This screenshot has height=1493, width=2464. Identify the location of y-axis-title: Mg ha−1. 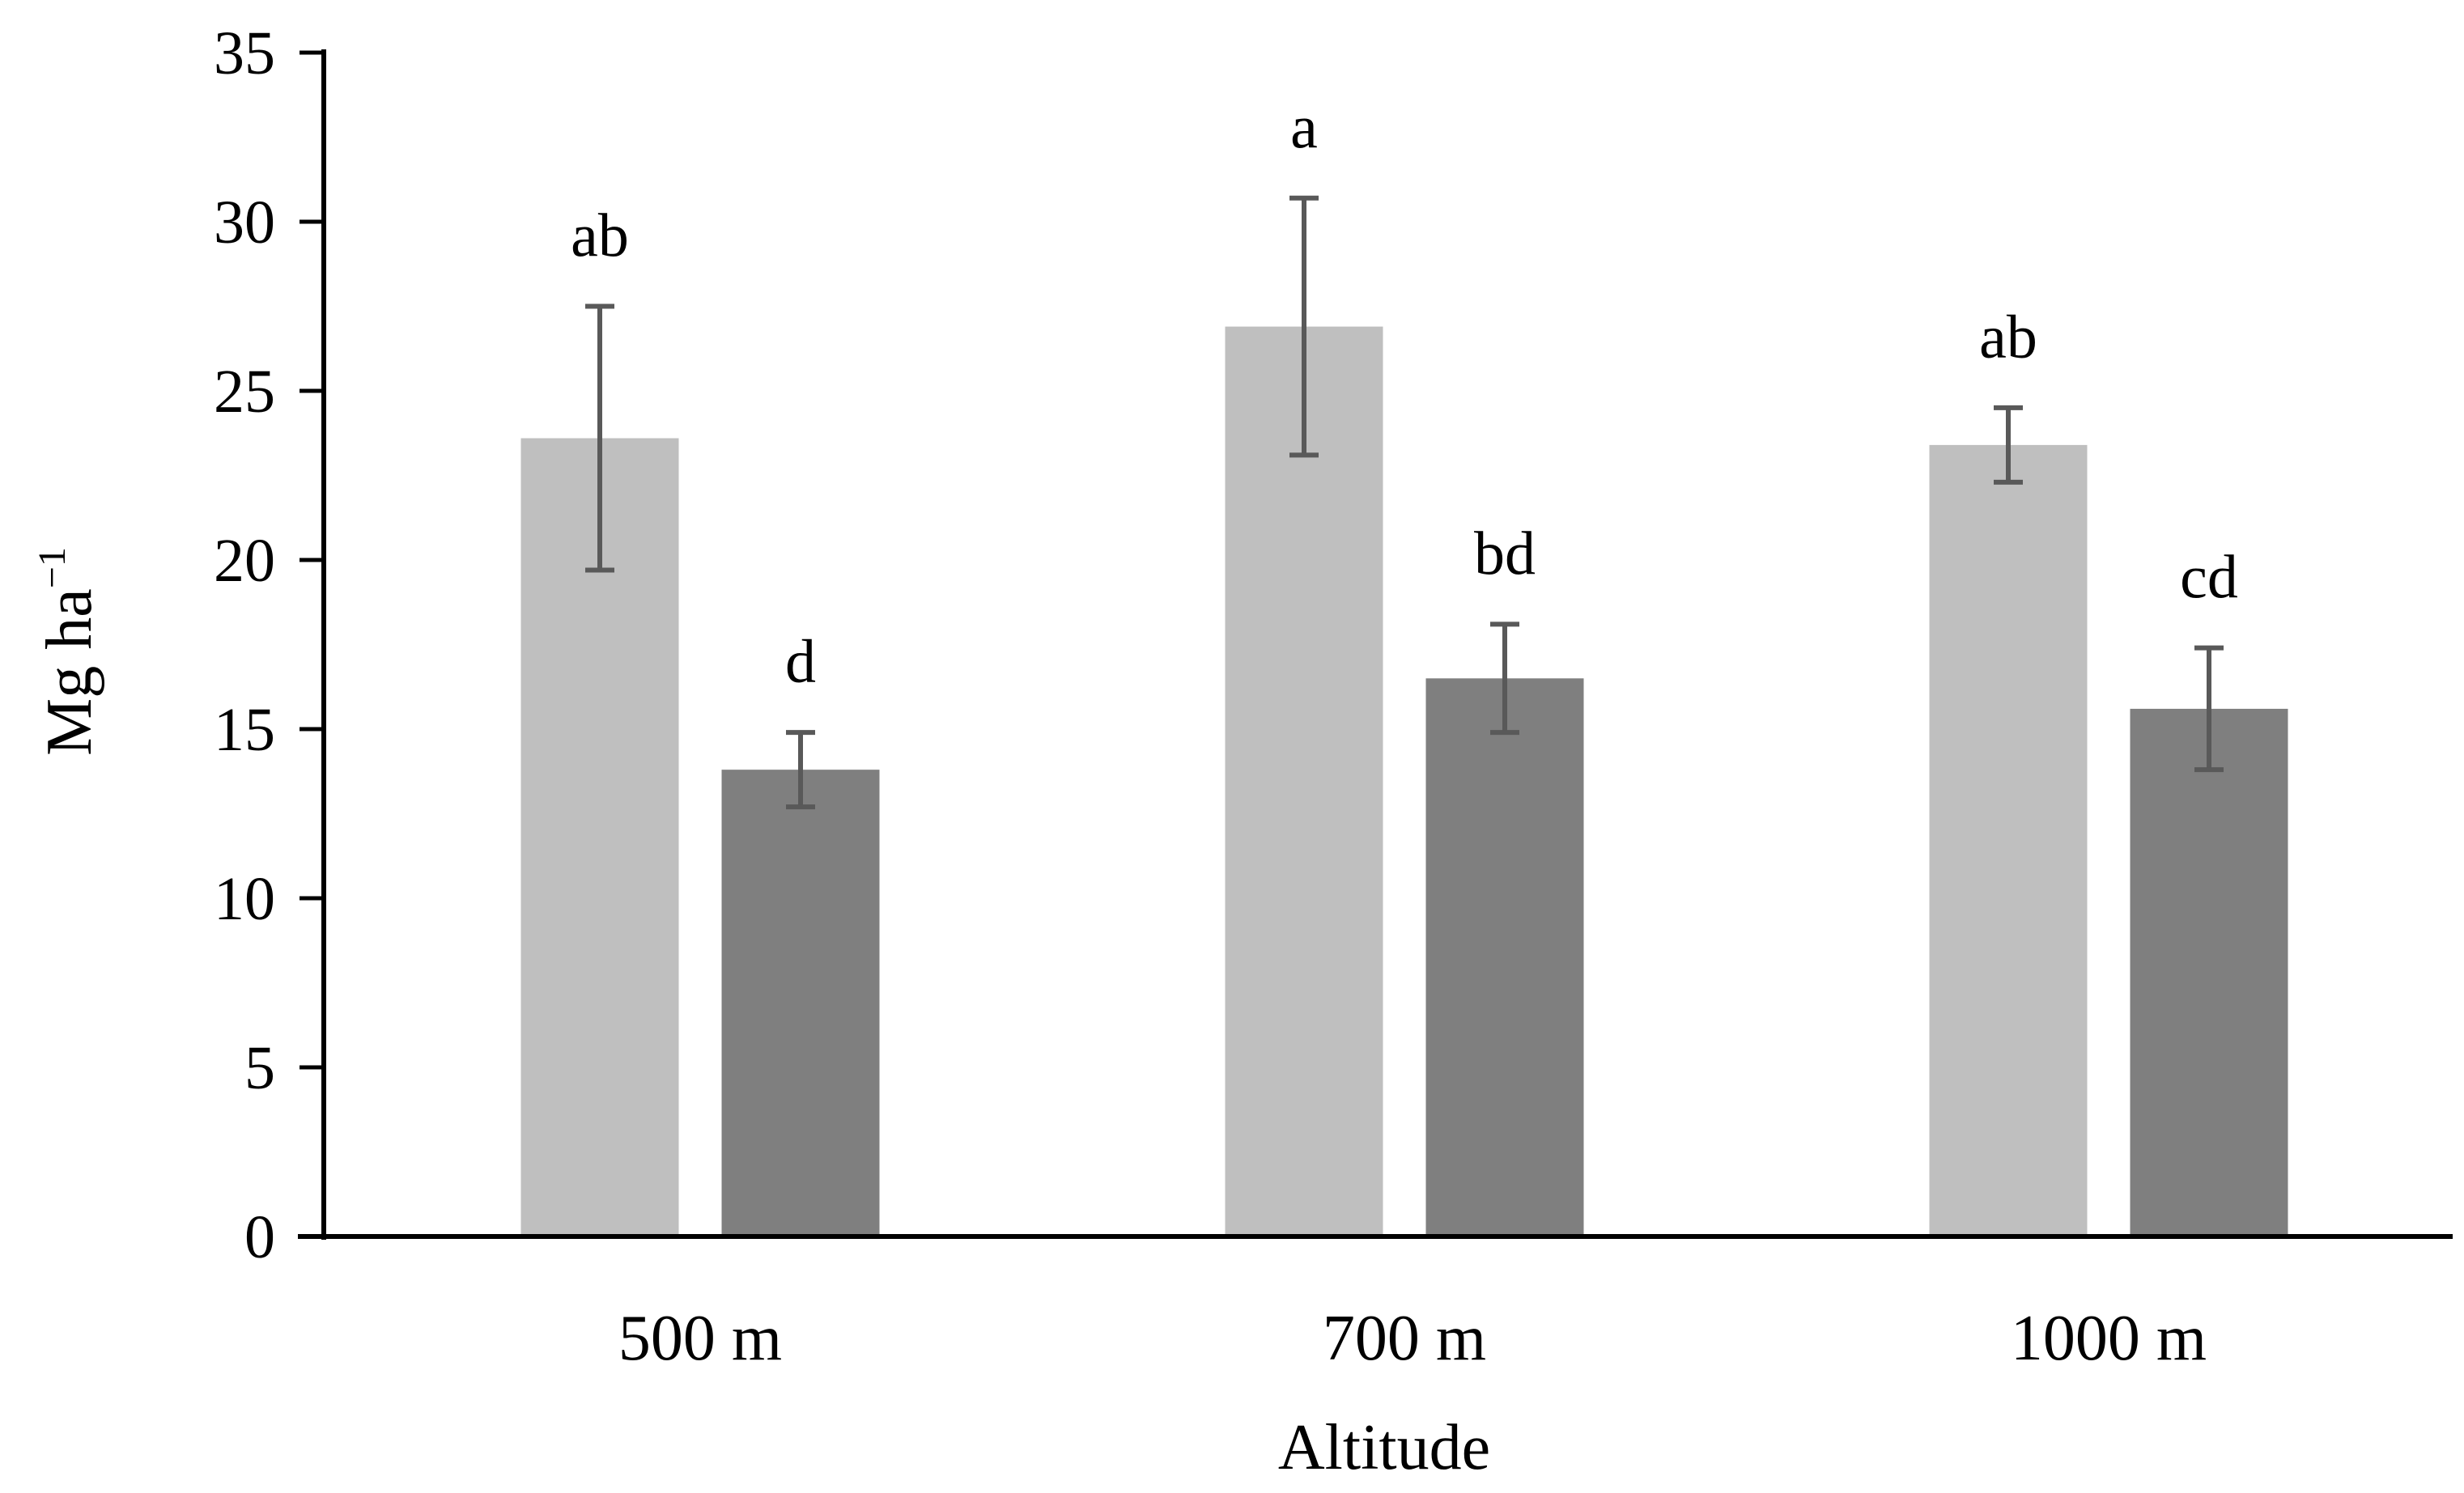
(68, 651).